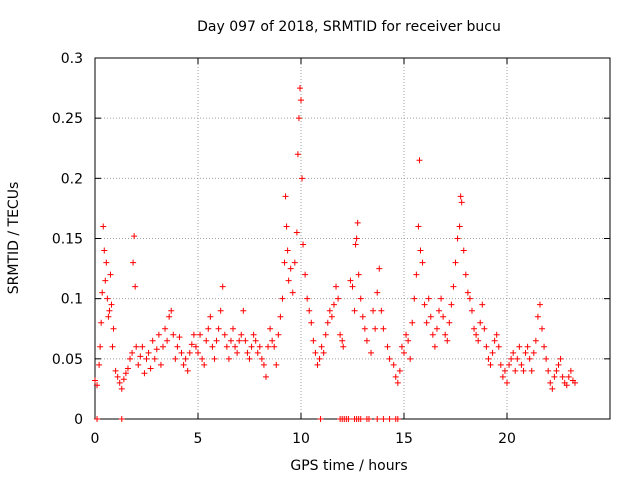  I want to click on y-tick-label: 0.25, so click(67, 119).